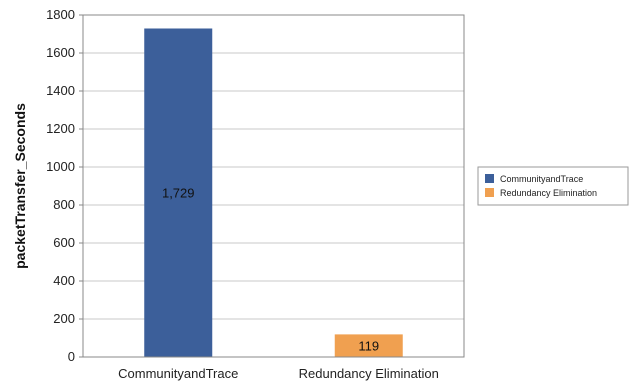  I want to click on legend-box, so click(553, 186).